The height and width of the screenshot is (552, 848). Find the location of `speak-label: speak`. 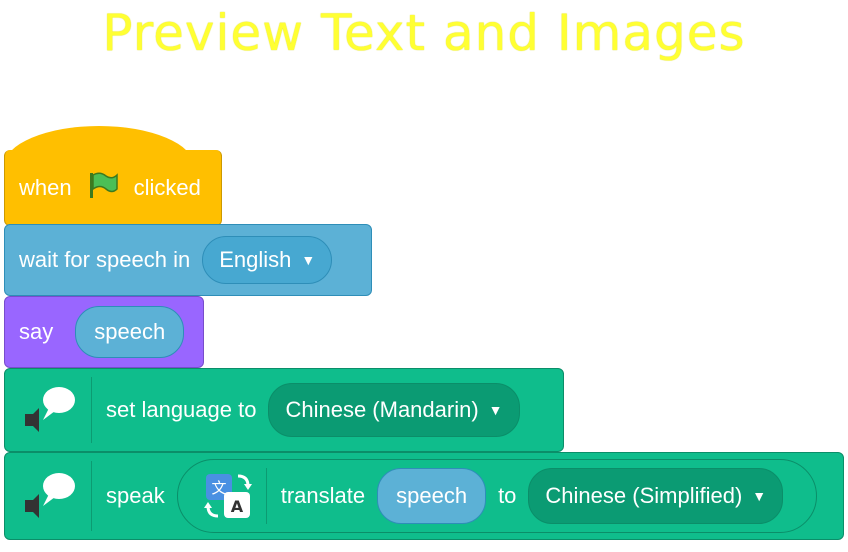

speak-label: speak is located at coordinates (135, 495).